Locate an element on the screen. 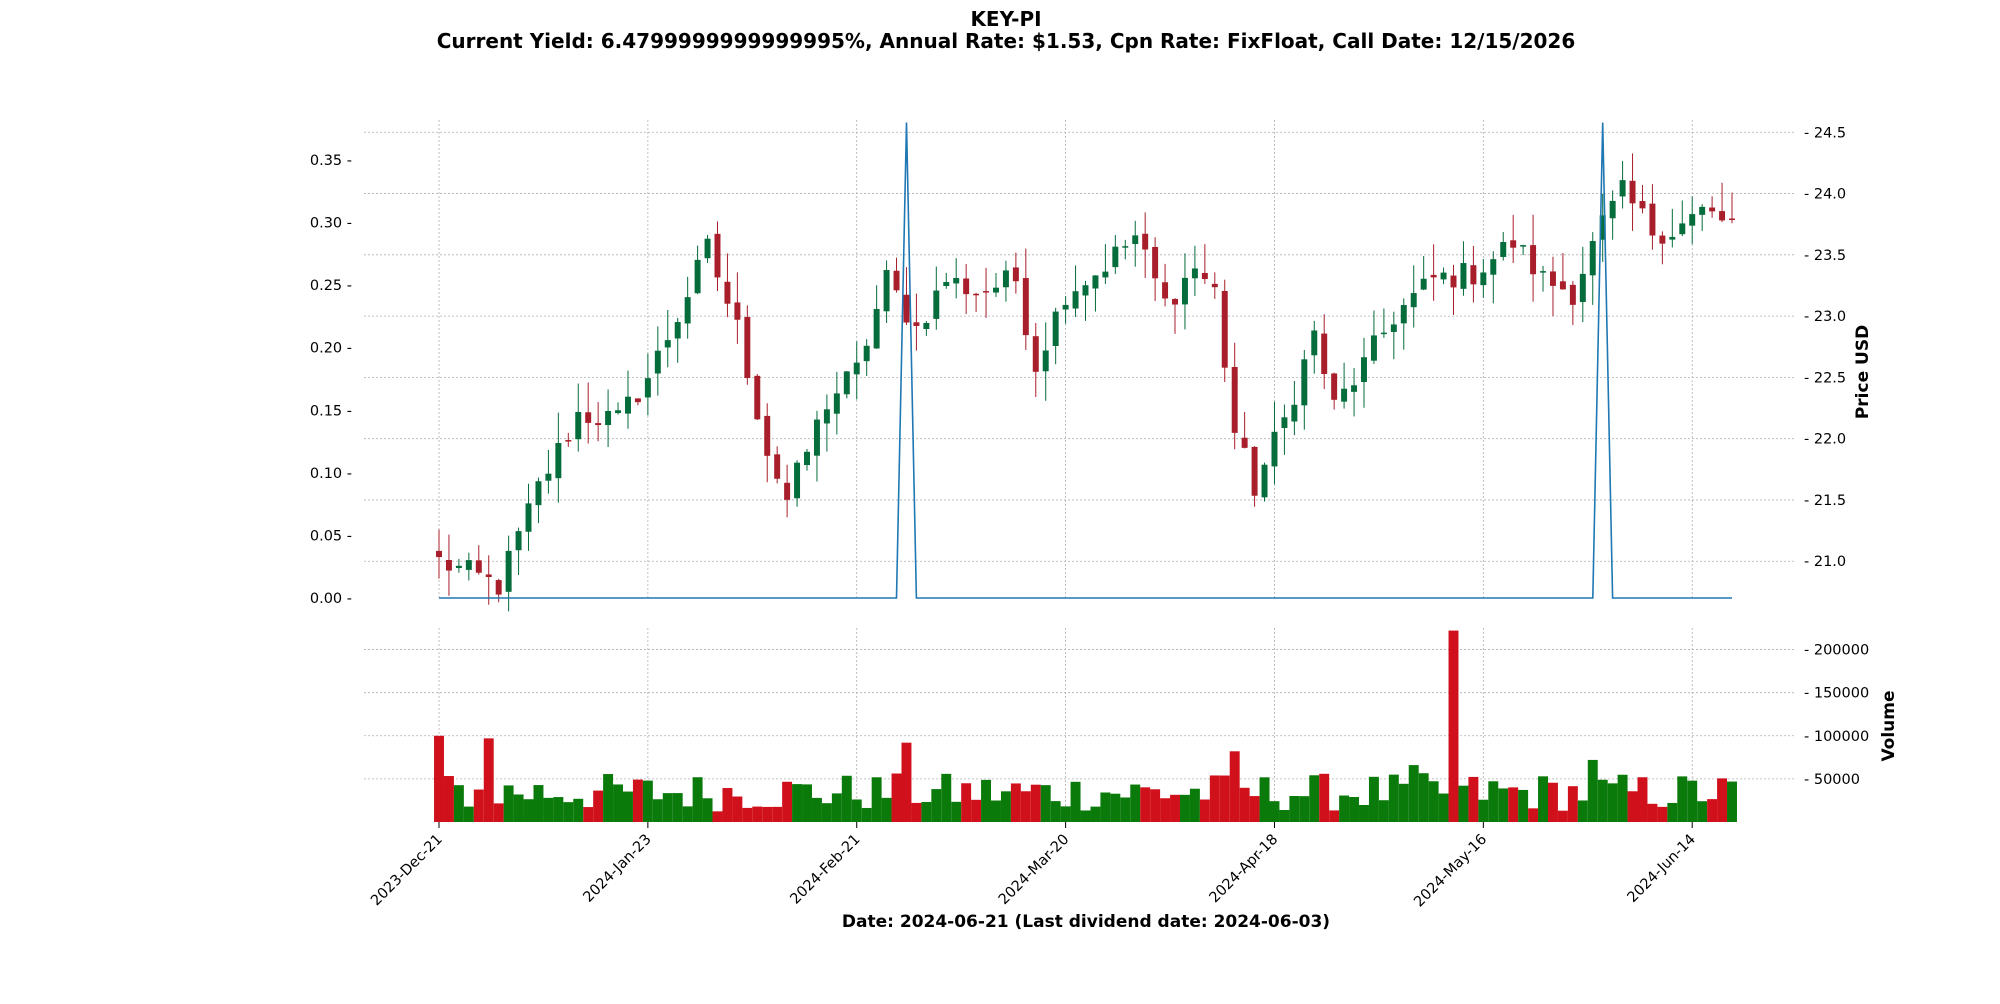 The width and height of the screenshot is (2000, 1004). price-tick-label: - 21.5 is located at coordinates (1825, 501).